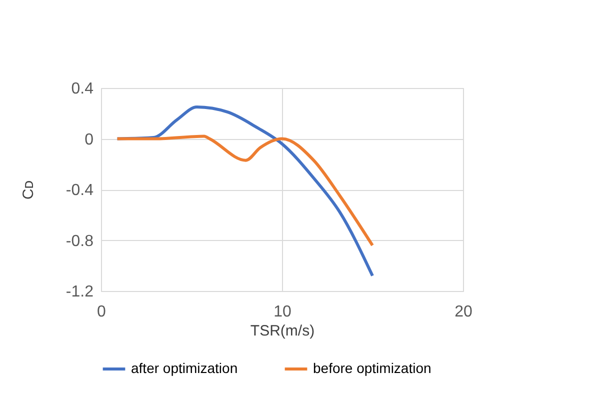 The image size is (590, 410). Describe the element at coordinates (184, 368) in the screenshot. I see `legend-label: after optimization` at that location.